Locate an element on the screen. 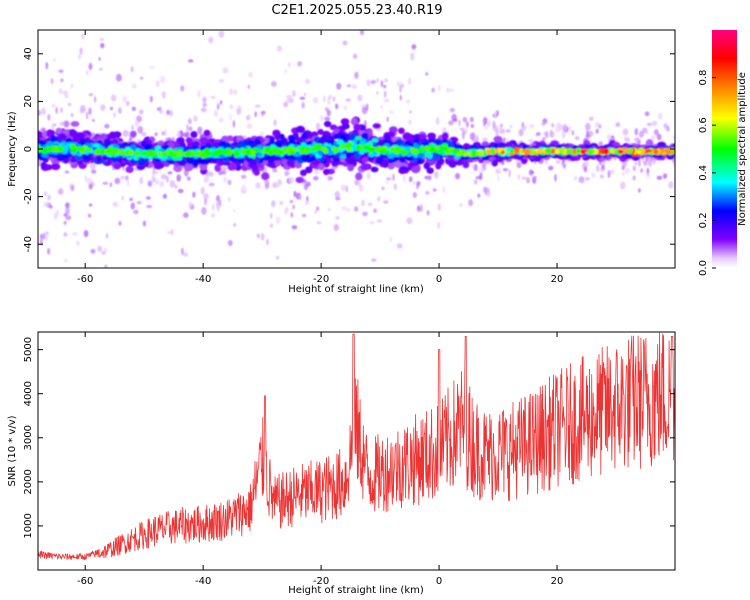  y-tick-label: -40 is located at coordinates (28, 244).